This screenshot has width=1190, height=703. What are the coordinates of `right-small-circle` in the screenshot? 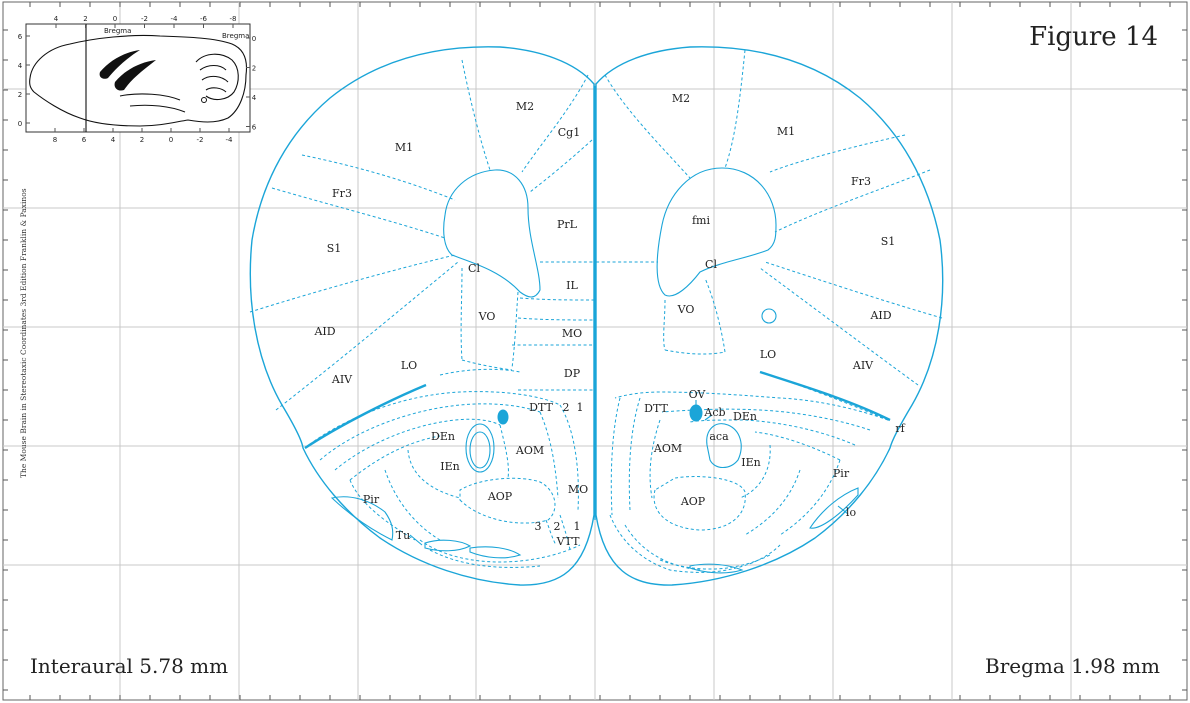 It's located at (769, 316).